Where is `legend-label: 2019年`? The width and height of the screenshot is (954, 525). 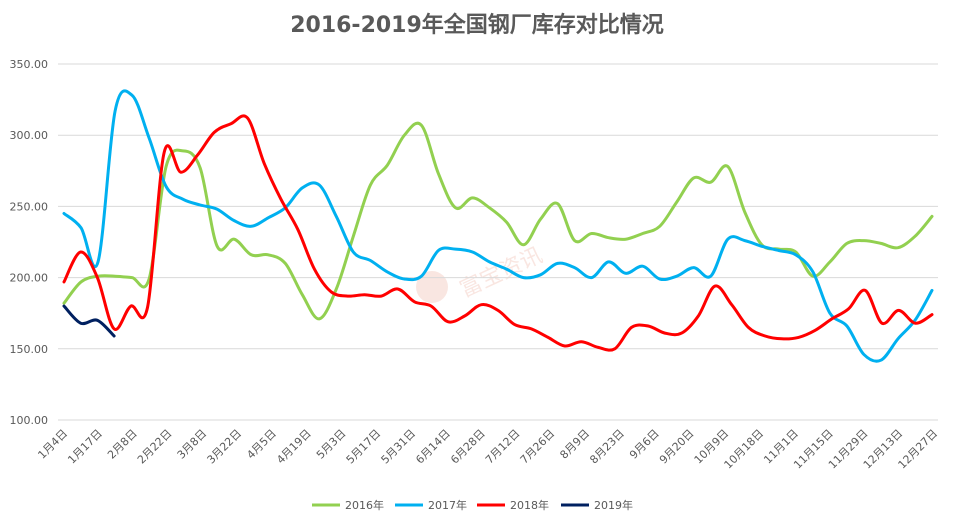
legend-label: 2019年 is located at coordinates (613, 505).